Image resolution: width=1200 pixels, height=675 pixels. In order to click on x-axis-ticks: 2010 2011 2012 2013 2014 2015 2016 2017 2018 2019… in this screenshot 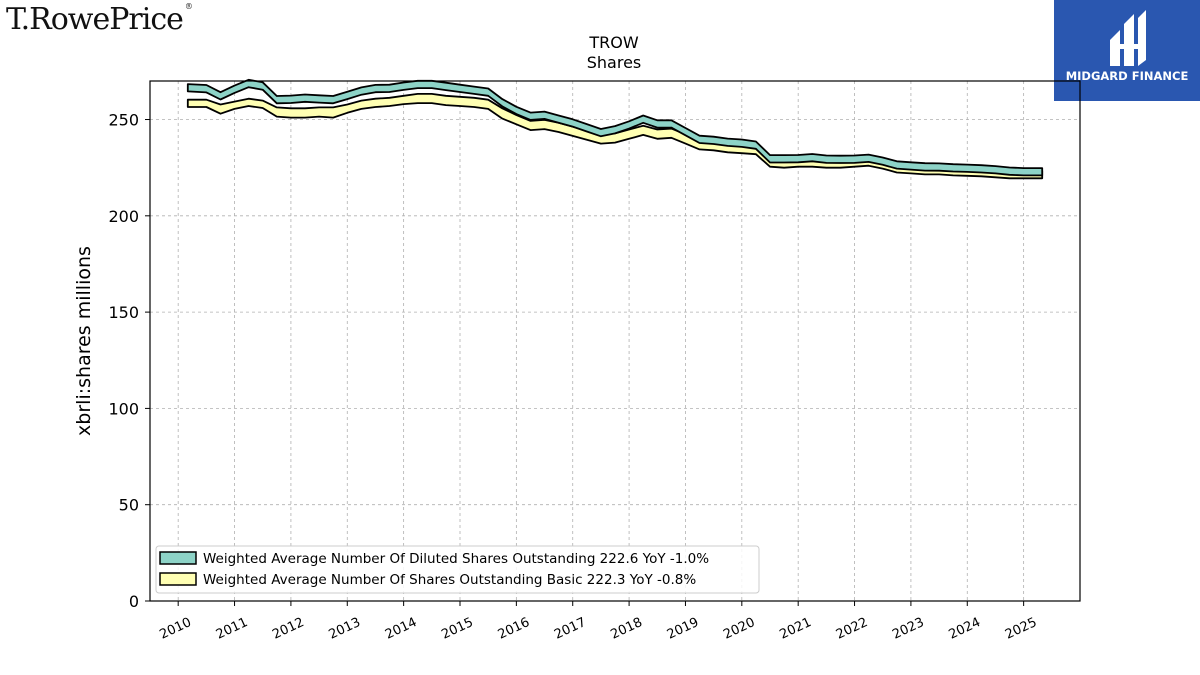, I will do `click(598, 622)`.